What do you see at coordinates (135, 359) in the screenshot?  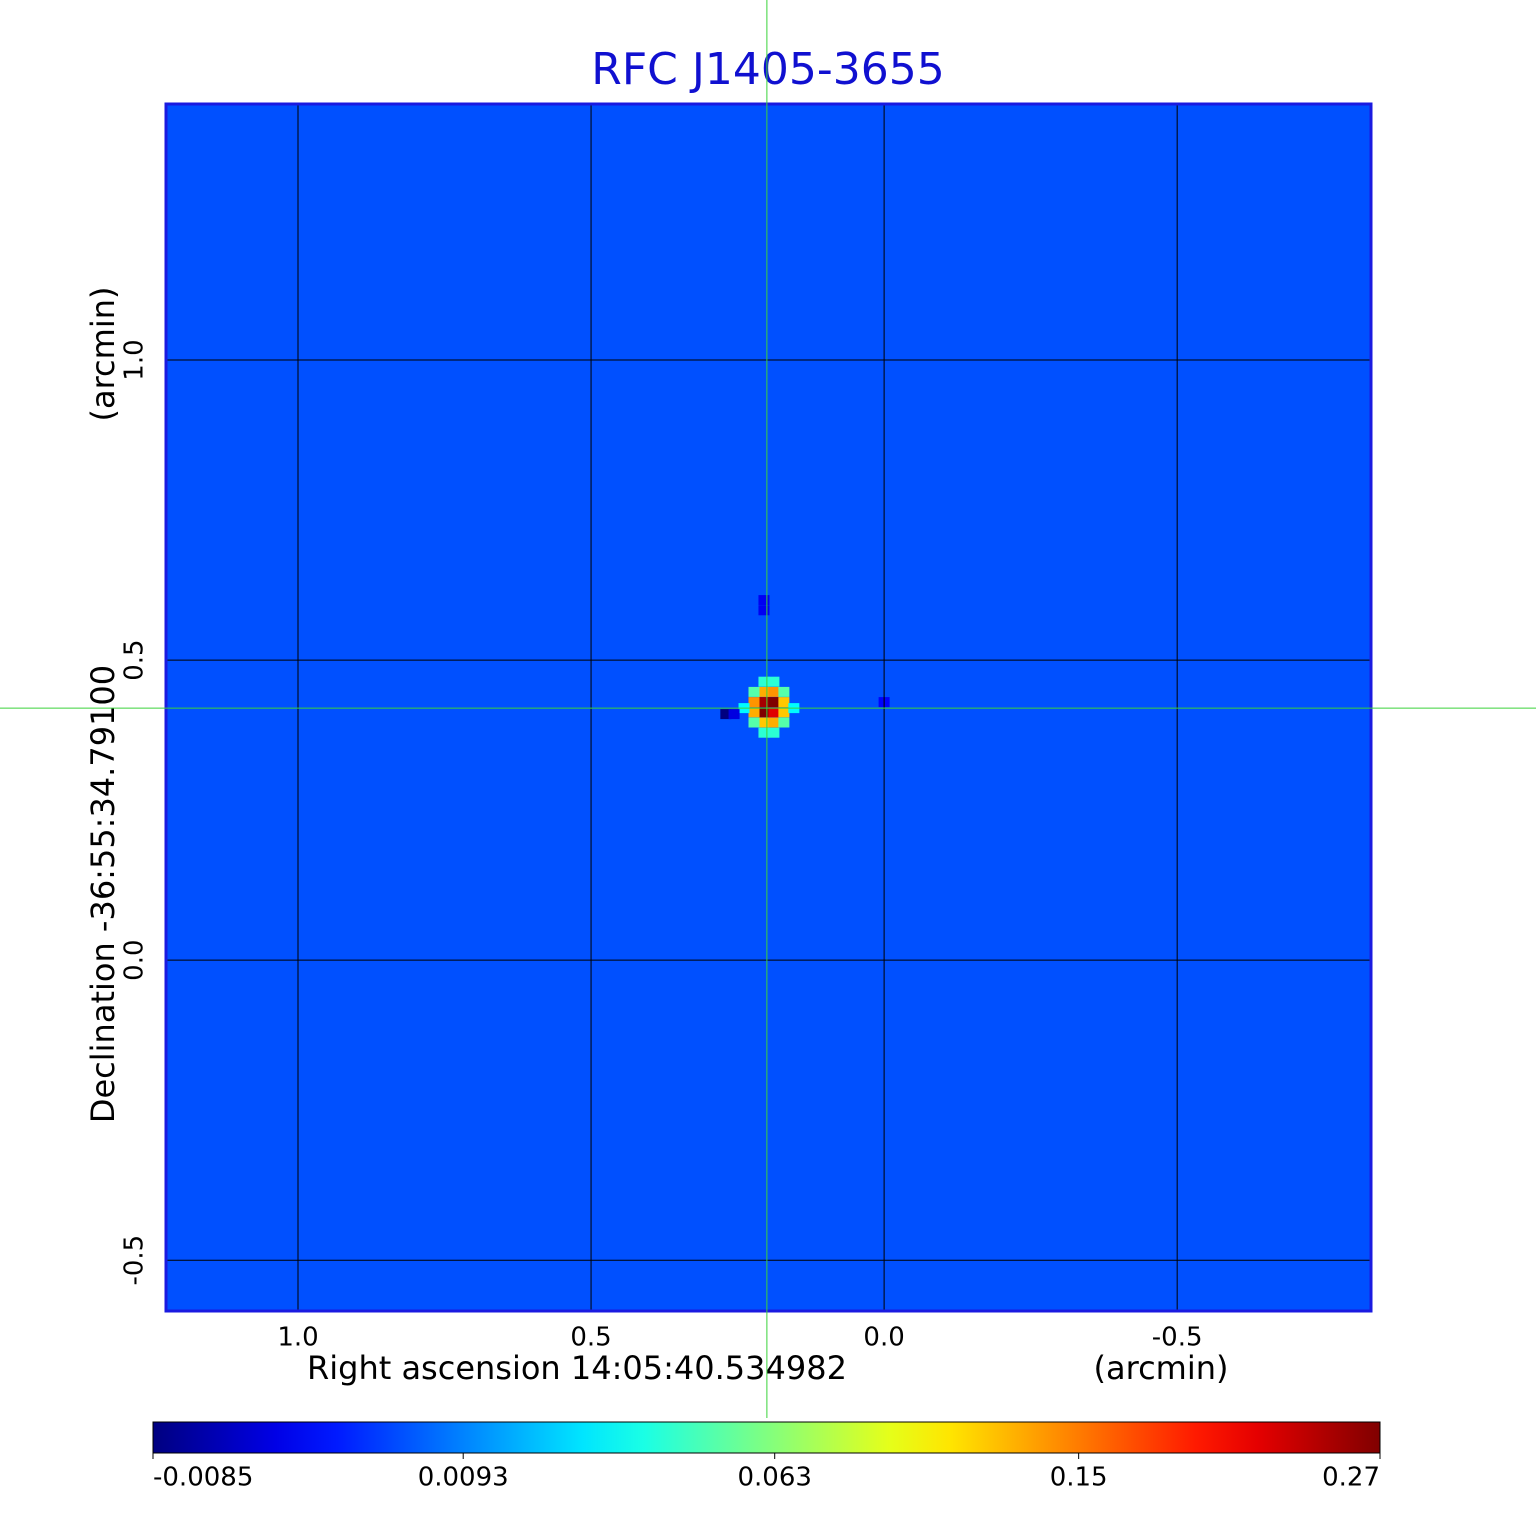 I see `y-tick-label: 1.0` at bounding box center [135, 359].